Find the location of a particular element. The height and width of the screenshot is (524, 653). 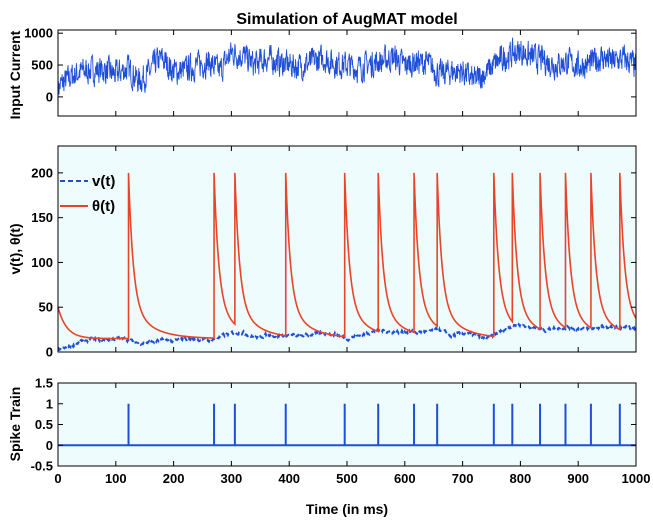

xaxis-title: Time (in ms) is located at coordinates (347, 509).